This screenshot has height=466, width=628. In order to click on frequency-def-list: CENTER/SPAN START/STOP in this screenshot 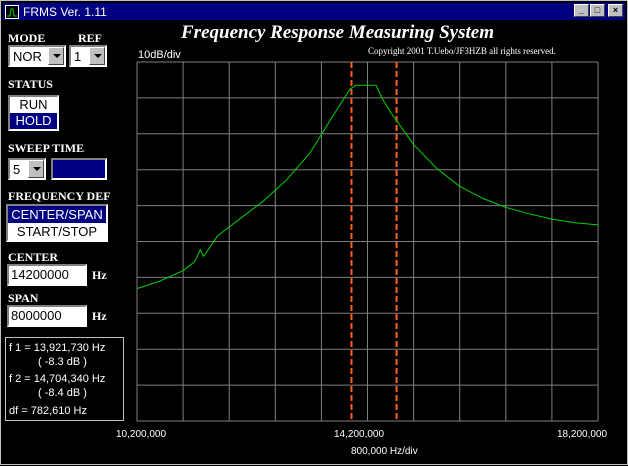, I will do `click(57, 223)`.